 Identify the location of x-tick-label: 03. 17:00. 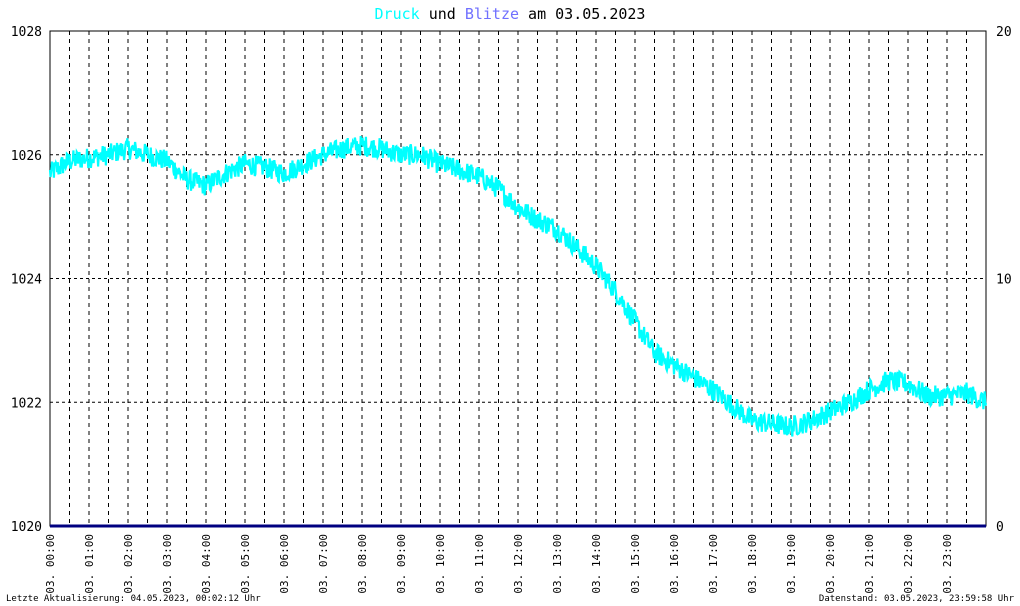
(713, 564).